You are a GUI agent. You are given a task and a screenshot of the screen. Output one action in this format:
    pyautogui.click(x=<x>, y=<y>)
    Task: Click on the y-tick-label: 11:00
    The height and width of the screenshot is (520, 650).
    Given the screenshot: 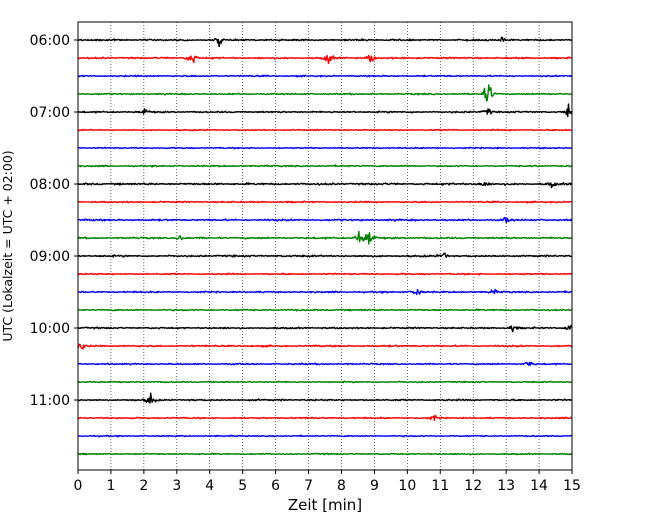 What is the action you would take?
    pyautogui.click(x=50, y=401)
    